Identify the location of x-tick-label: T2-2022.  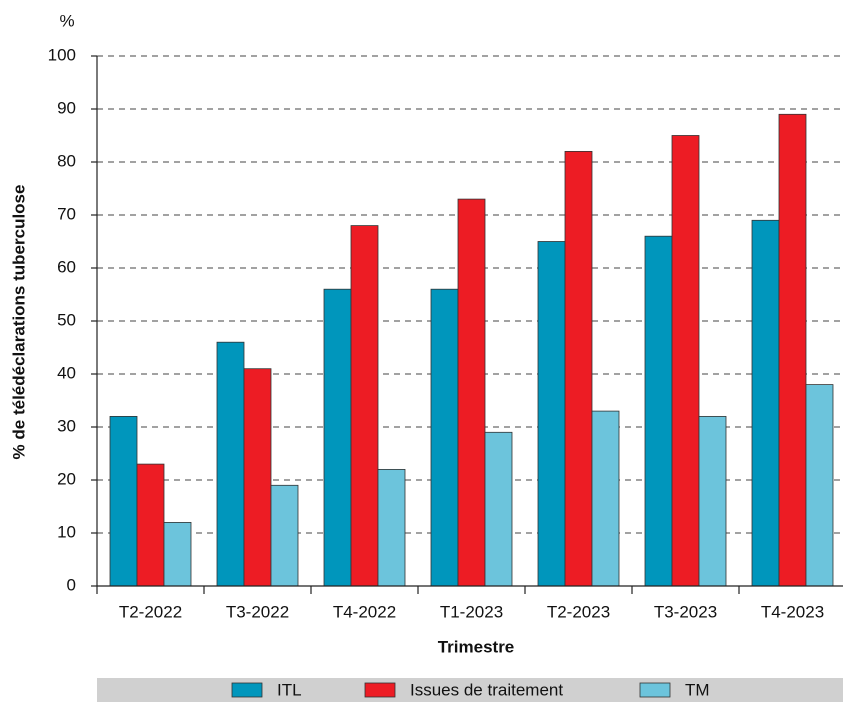
(150, 611).